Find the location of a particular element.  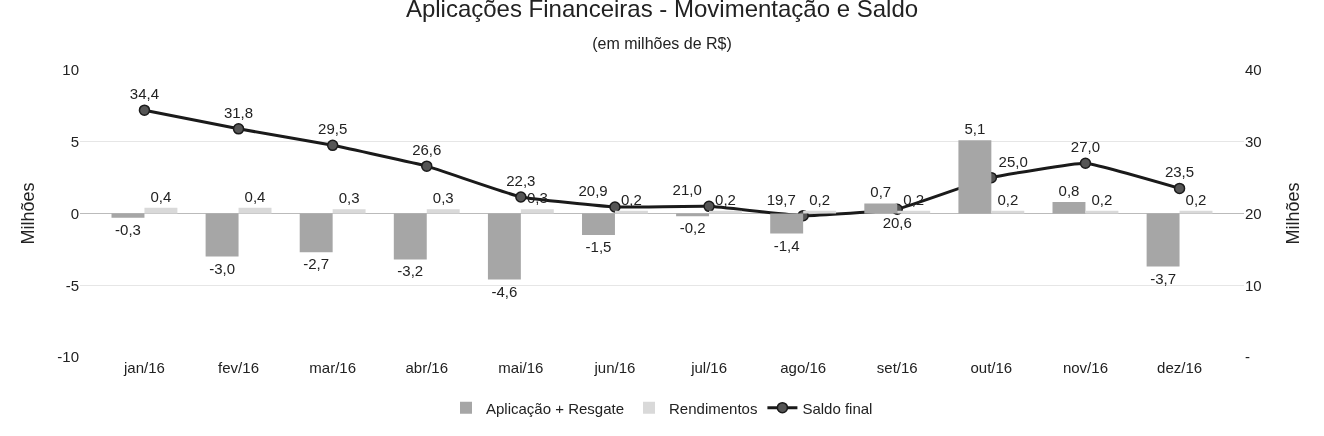

data-label: 26,6 is located at coordinates (427, 150).